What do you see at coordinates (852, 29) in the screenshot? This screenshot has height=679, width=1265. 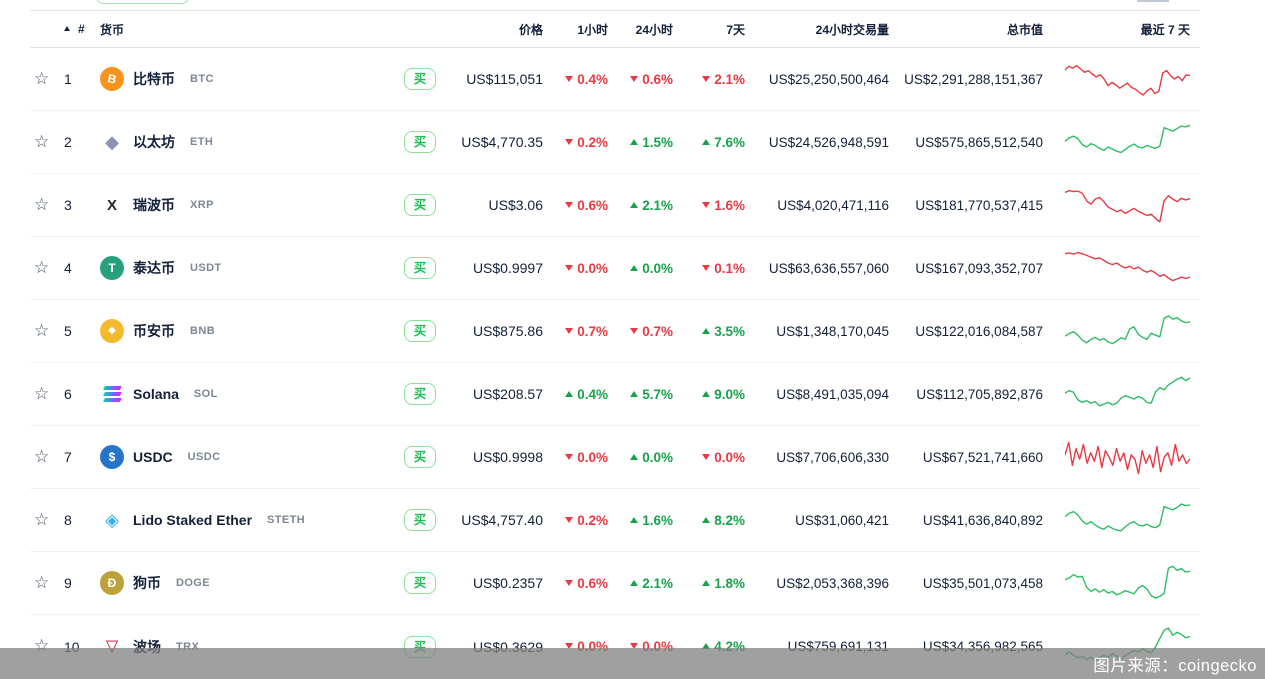 I see `header-volume: 24小时交易量` at bounding box center [852, 29].